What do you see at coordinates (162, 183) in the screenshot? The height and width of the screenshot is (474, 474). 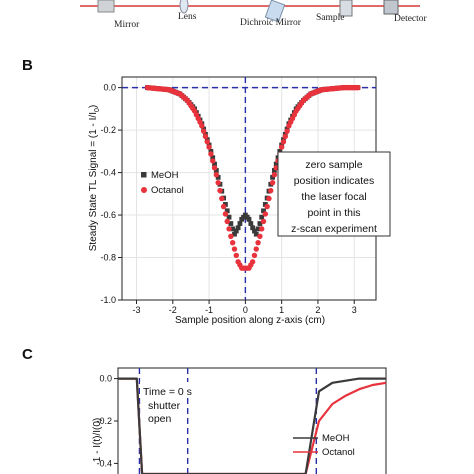 I see `chart-b-legend: MeOH Octanol` at bounding box center [162, 183].